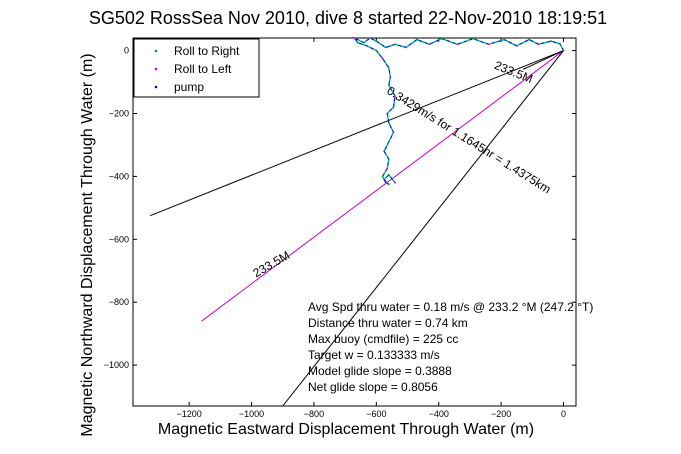 Image resolution: width=681 pixels, height=454 pixels. I want to click on legend-entry: Roll to Right, so click(207, 51).